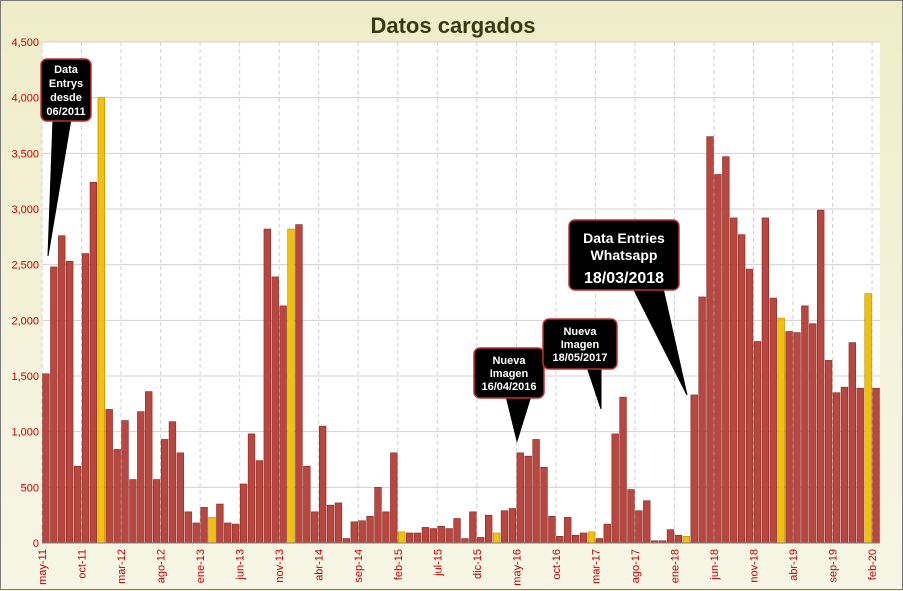 This screenshot has height=591, width=903. I want to click on callout-text: Data Entries, so click(624, 238).